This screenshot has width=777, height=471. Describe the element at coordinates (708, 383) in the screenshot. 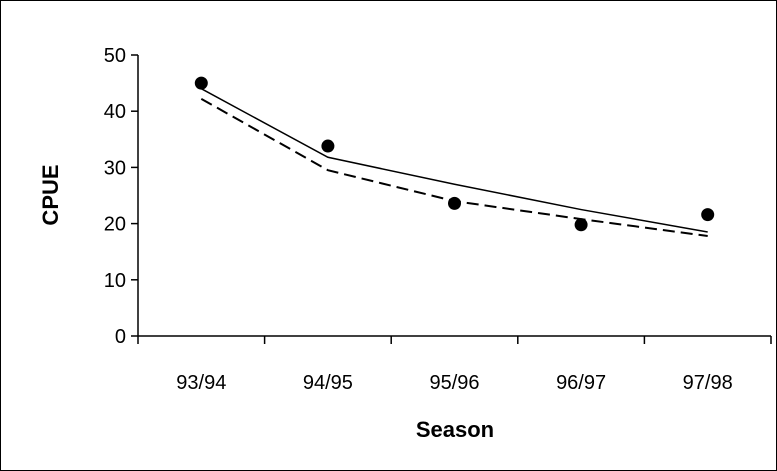

I see `x-tick-label: 97/98` at that location.